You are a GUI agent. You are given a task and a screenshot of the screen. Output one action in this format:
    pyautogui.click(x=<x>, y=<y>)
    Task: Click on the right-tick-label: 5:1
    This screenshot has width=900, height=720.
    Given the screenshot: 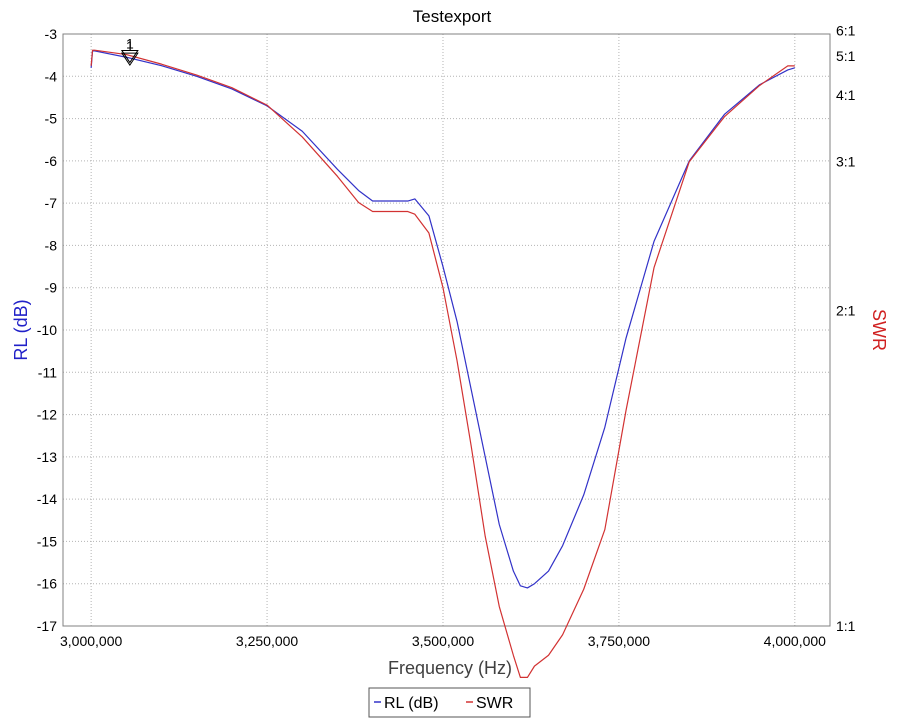 What is the action you would take?
    pyautogui.click(x=846, y=56)
    